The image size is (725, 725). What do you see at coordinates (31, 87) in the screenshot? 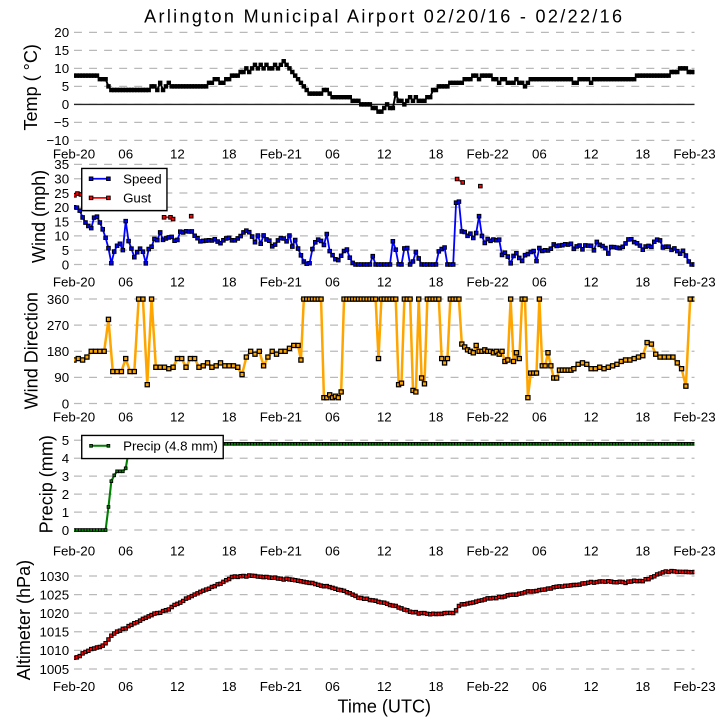
I see `svg-text: Temp ( °C)` at bounding box center [31, 87].